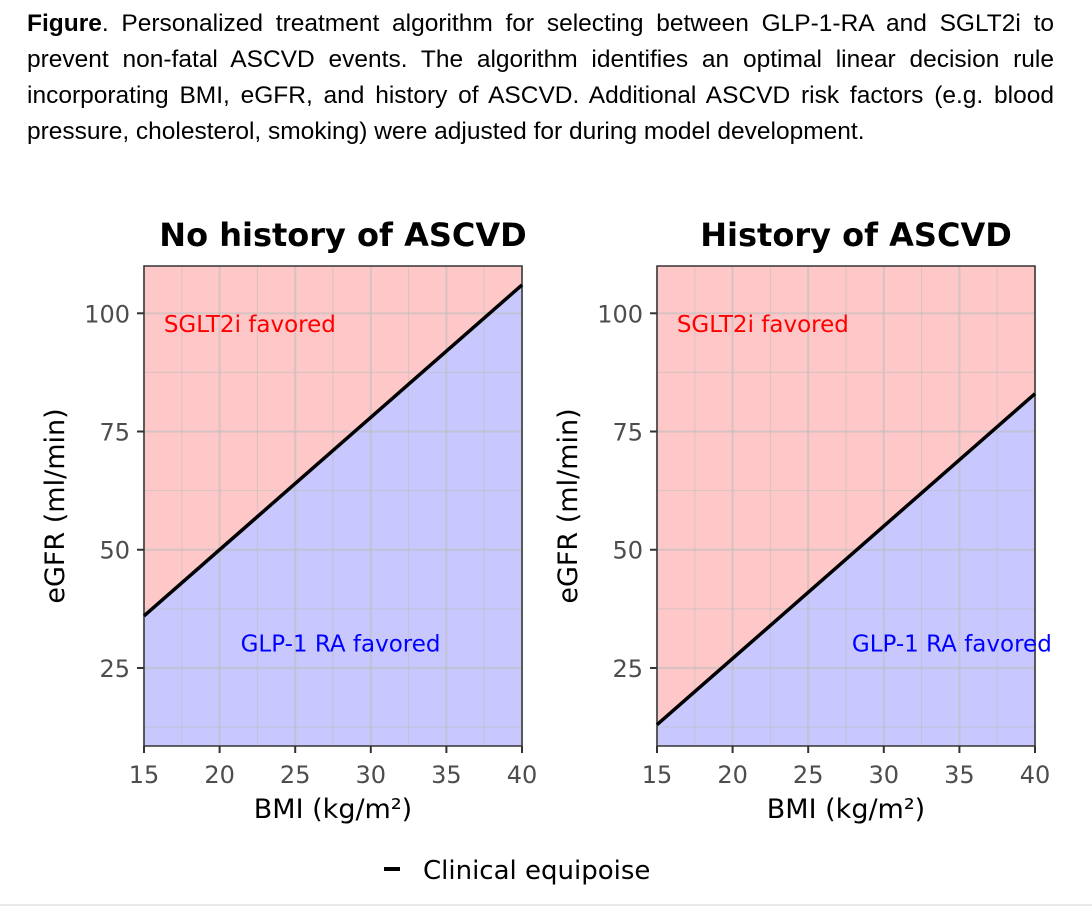 The width and height of the screenshot is (1092, 908). What do you see at coordinates (856, 235) in the screenshot?
I see `panel-title: History of ASCVD` at bounding box center [856, 235].